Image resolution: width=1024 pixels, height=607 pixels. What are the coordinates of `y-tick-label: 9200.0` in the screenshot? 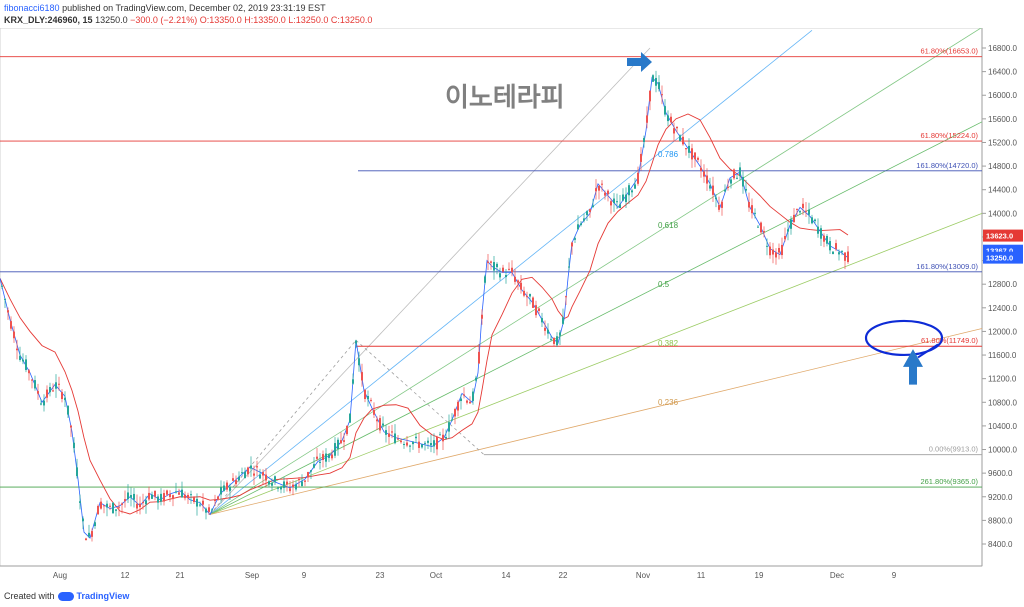 It's located at (1000, 497).